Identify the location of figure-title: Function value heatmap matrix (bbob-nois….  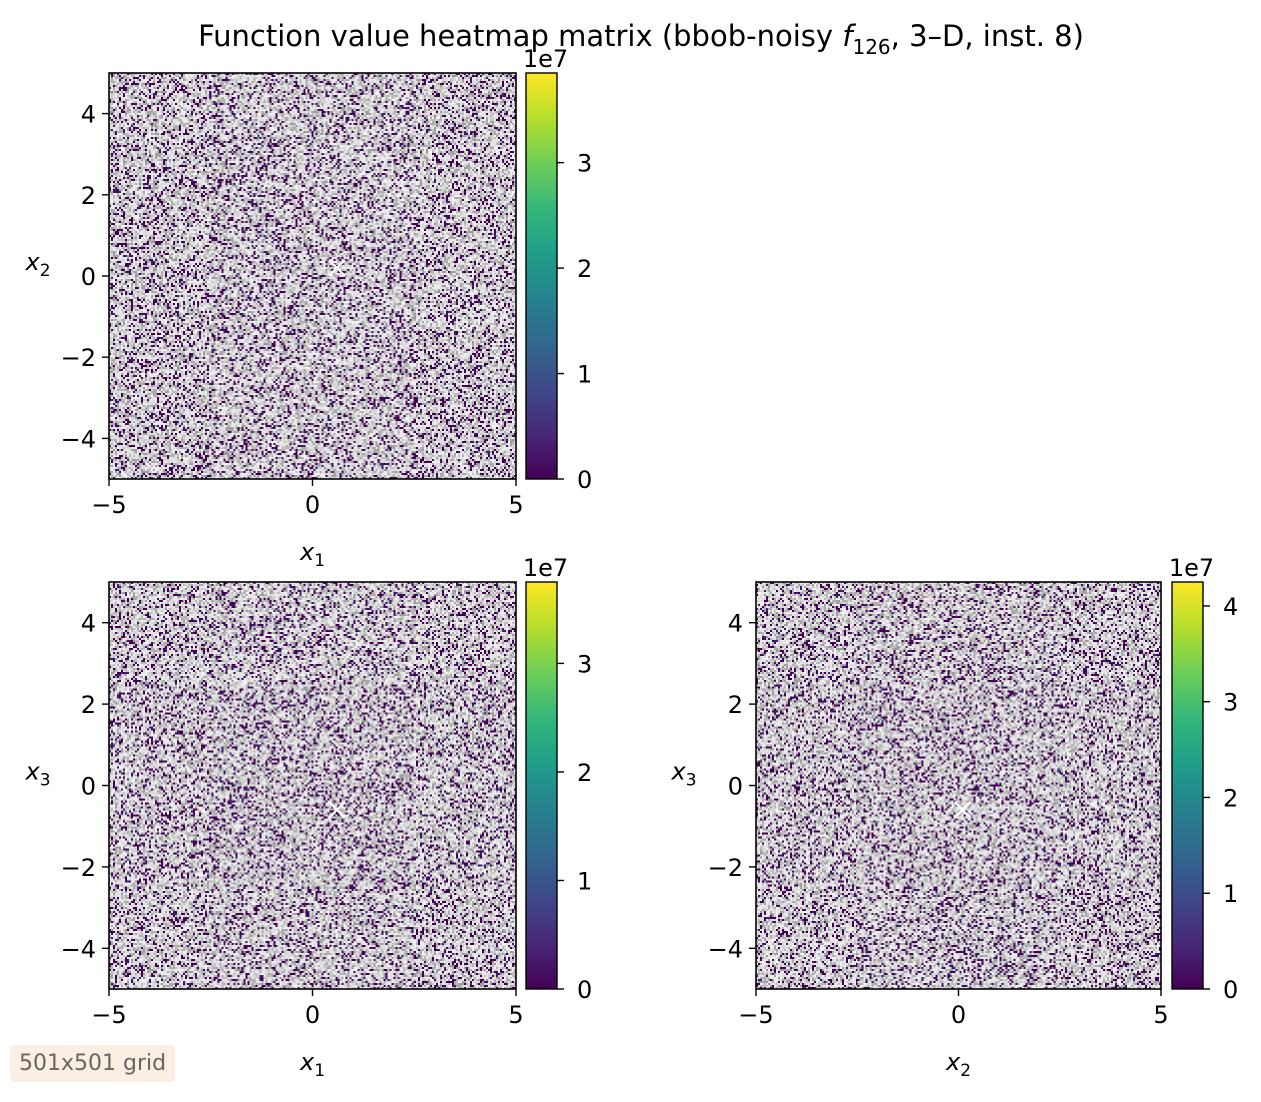
(641, 39).